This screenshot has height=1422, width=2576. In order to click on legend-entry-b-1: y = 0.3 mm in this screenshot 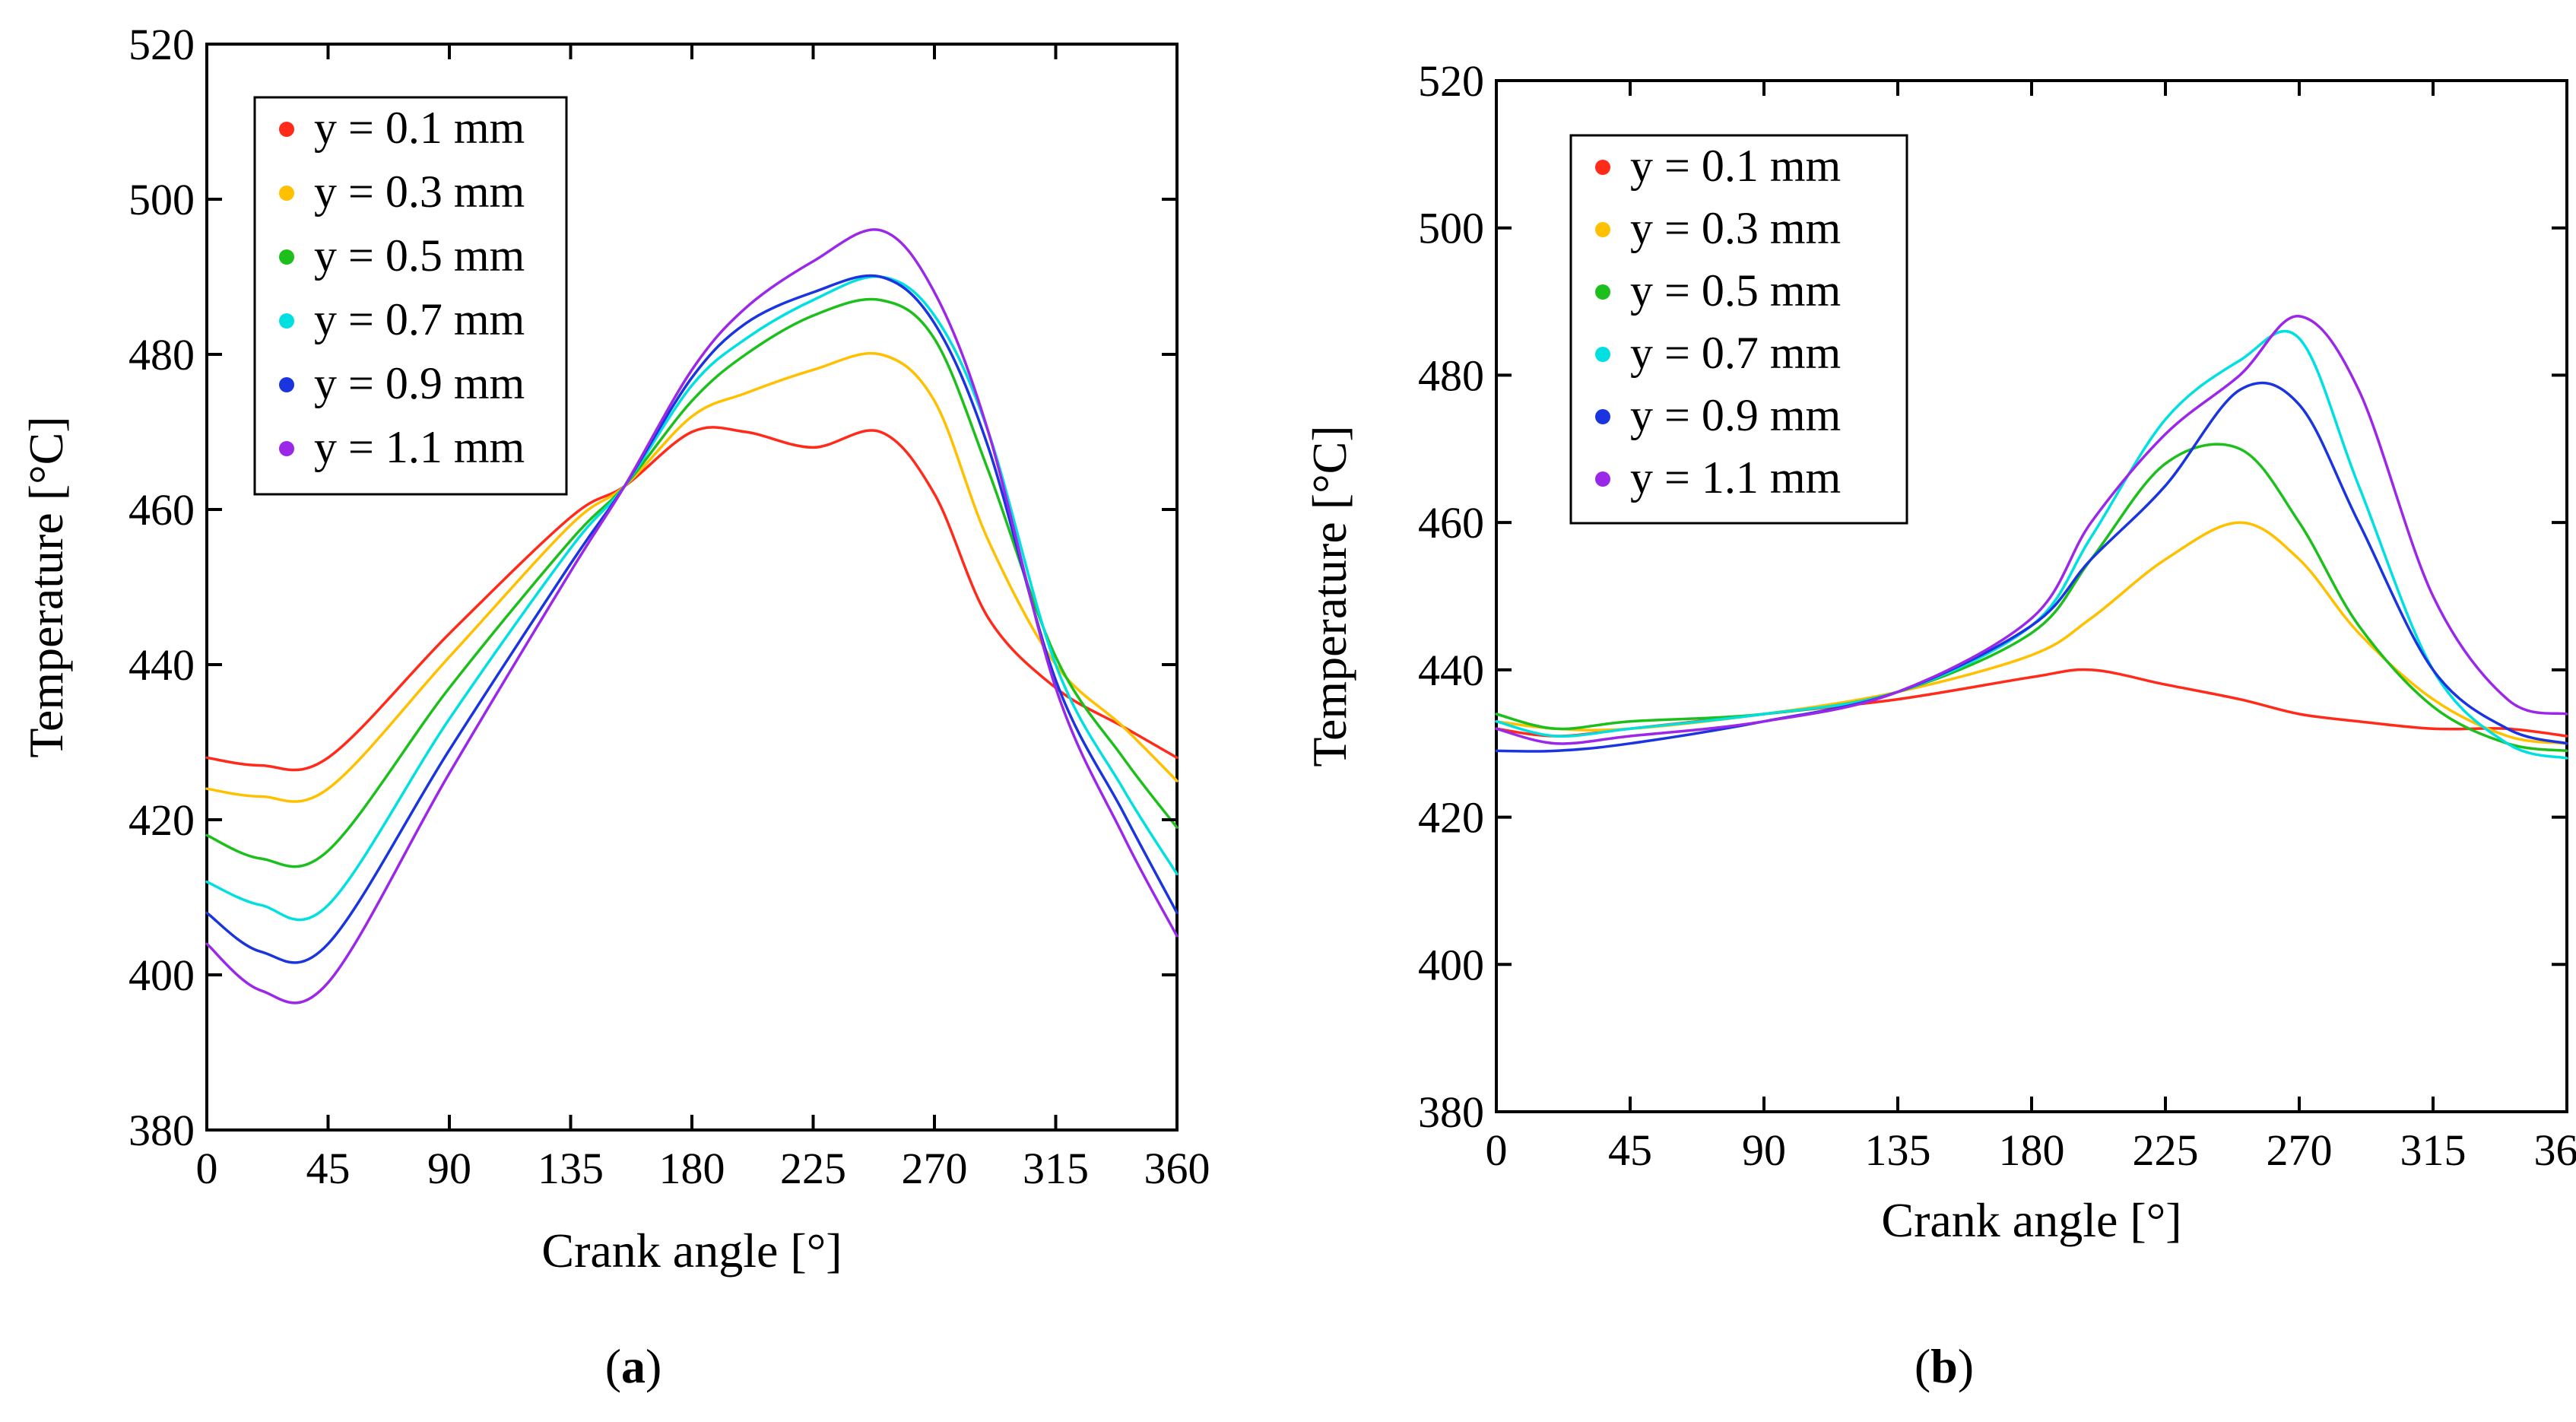, I will do `click(1736, 228)`.